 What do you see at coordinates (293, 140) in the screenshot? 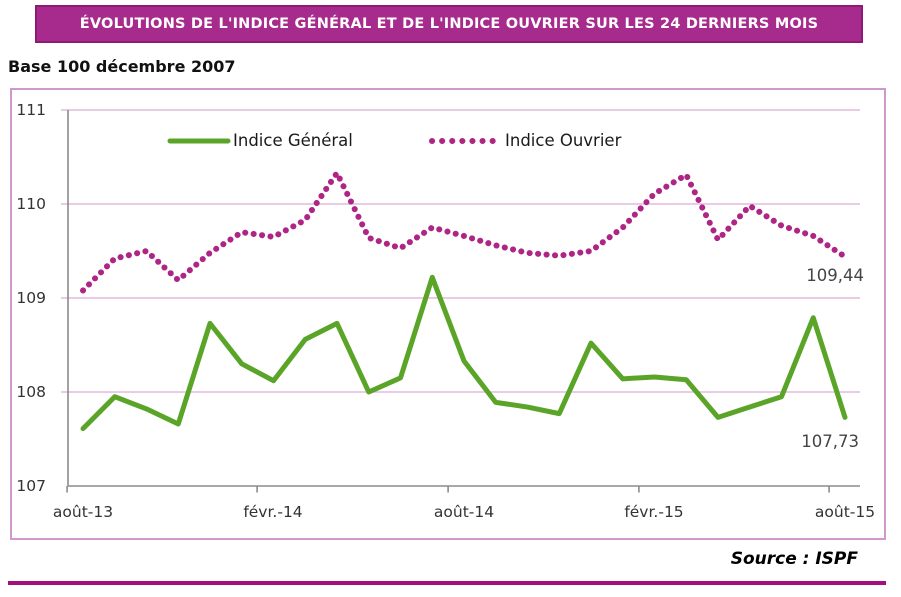
I see `legend-label-indice-general: Indice Général` at bounding box center [293, 140].